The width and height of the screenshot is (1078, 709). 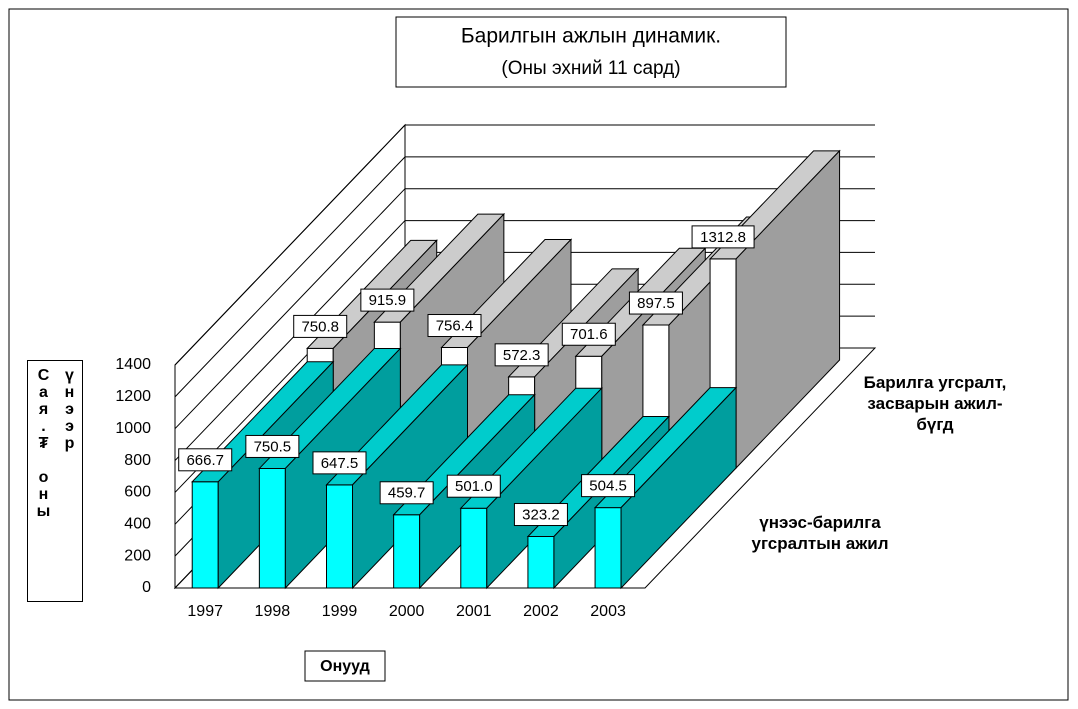 I want to click on x-tick-label: 1999, so click(x=340, y=611).